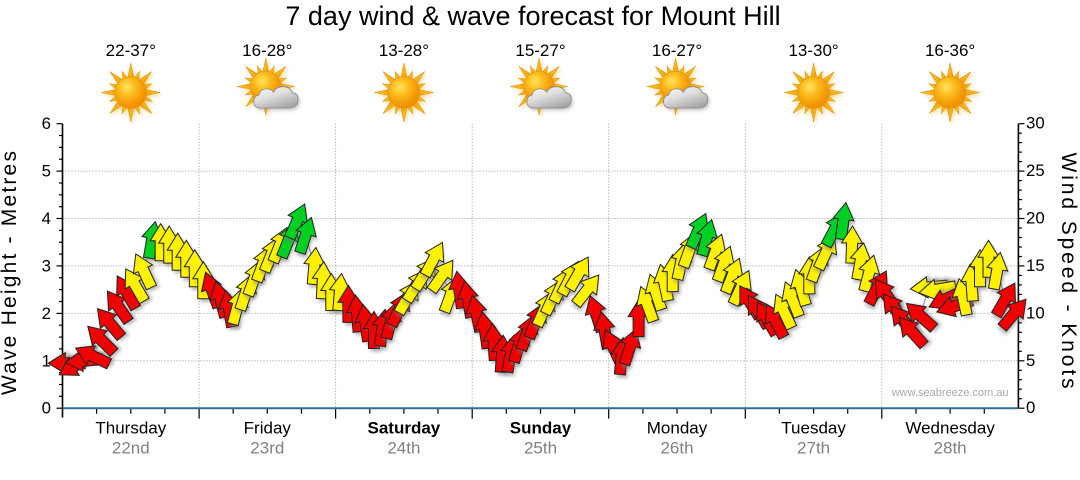 Image resolution: width=1080 pixels, height=480 pixels. I want to click on svg-text: Wave Height - Metres, so click(10, 272).